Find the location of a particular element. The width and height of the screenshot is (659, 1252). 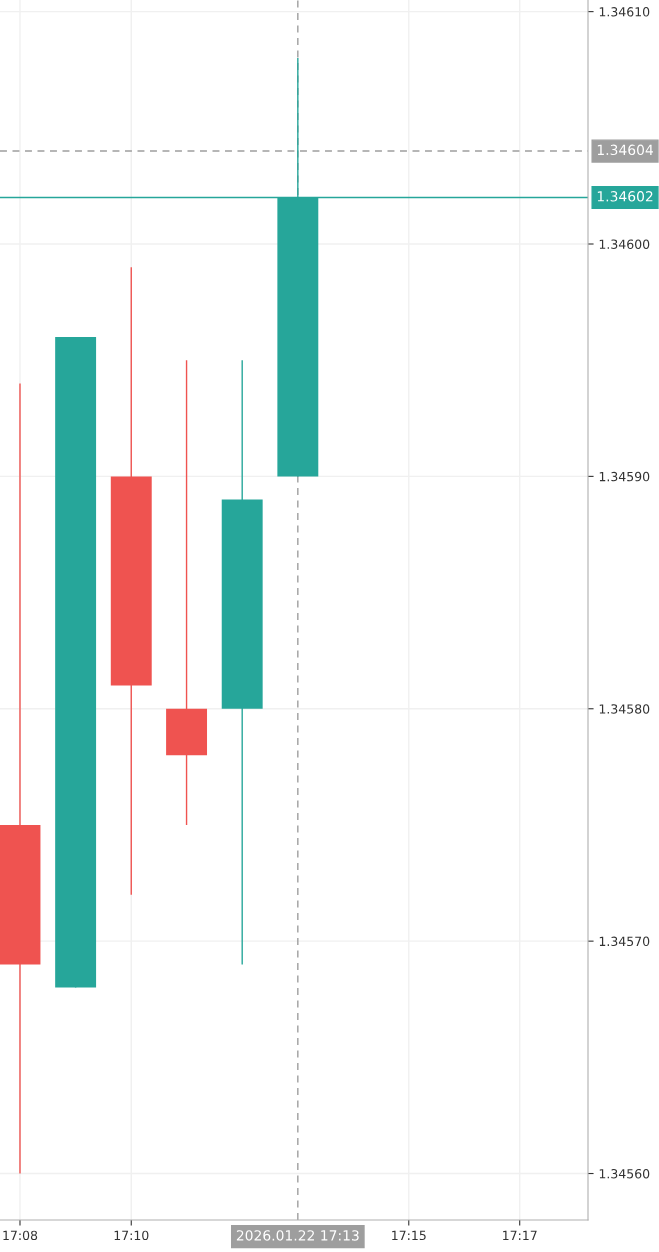

x-tick-label: 17:17 is located at coordinates (520, 1235).